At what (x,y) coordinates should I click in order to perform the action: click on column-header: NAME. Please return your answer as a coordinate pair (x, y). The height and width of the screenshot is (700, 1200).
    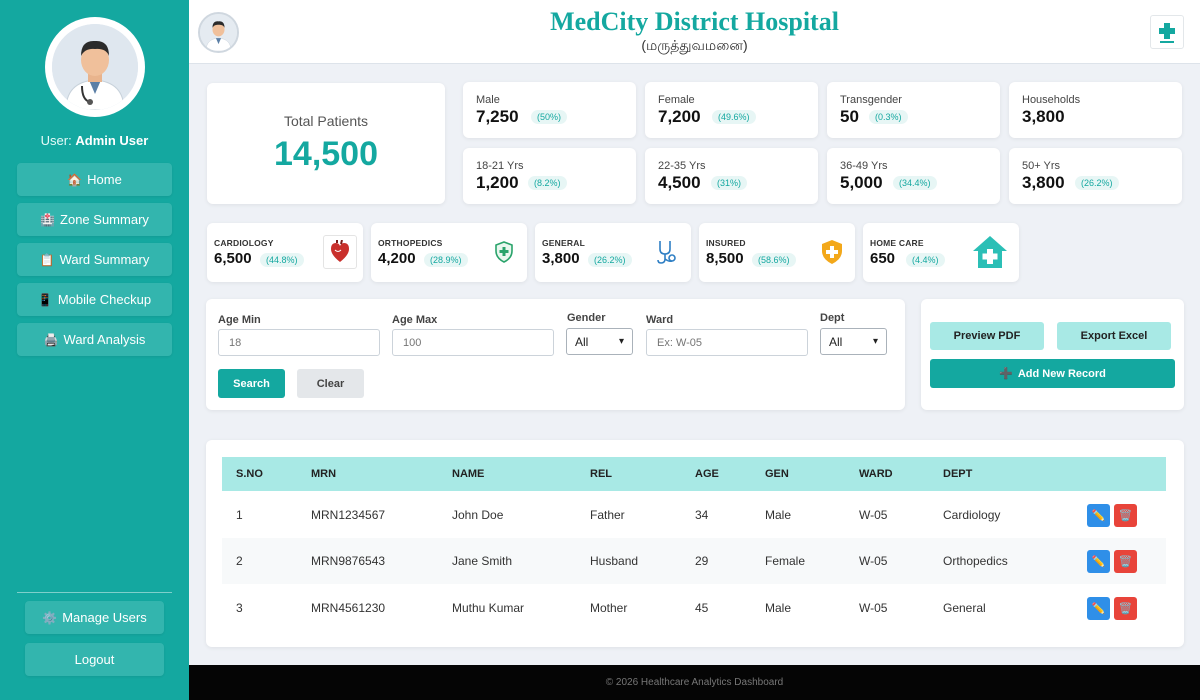
    Looking at the image, I should click on (468, 474).